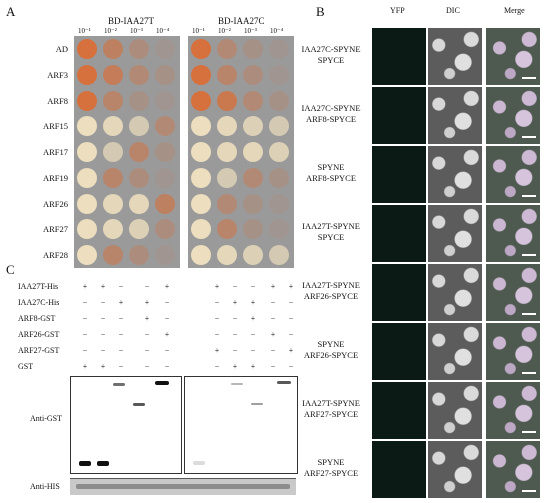 The width and height of the screenshot is (550, 503). I want to click on dilution-label: 10⁻³, so click(136, 31).